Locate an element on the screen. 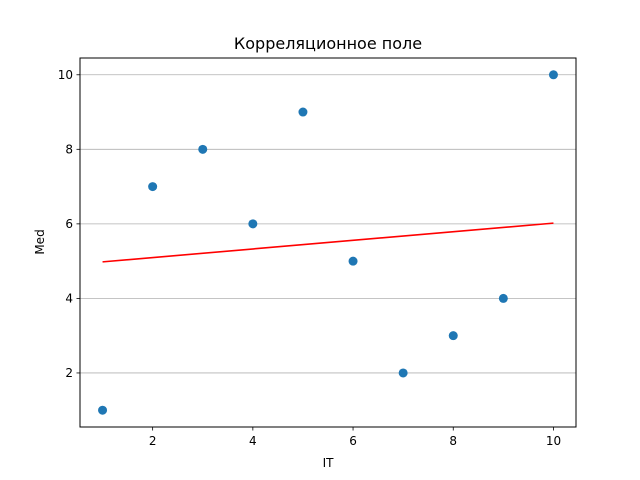  y-axis-ticks: 2 4 6 8 10 is located at coordinates (69, 224).